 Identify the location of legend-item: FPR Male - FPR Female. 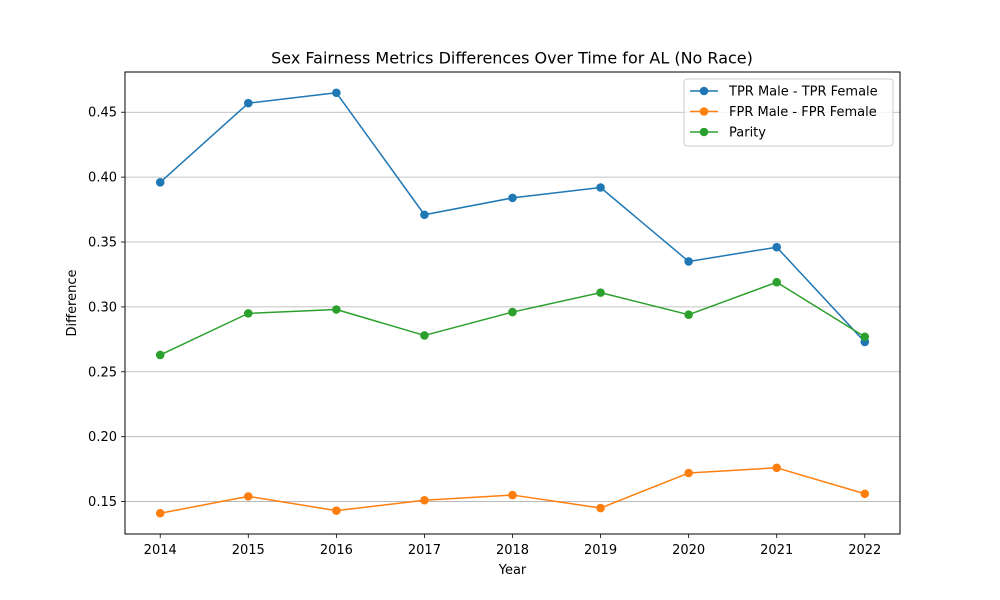
(783, 112).